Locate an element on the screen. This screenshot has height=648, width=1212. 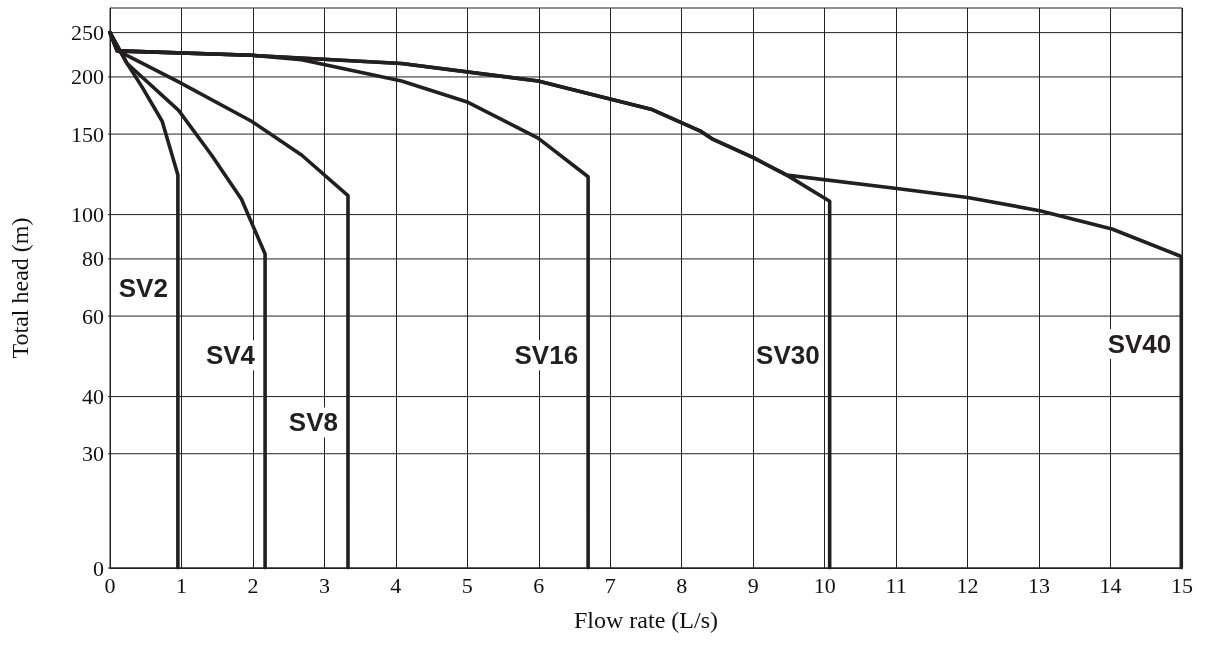
x-tick-label: 11 is located at coordinates (896, 585).